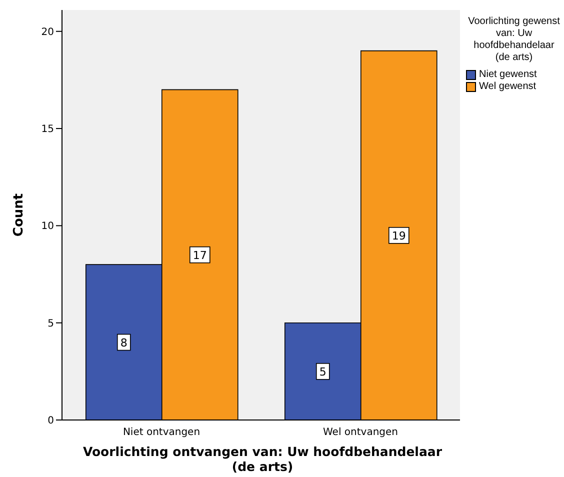 This screenshot has height=477, width=564. Describe the element at coordinates (399, 235) in the screenshot. I see `data-label: 19` at that location.